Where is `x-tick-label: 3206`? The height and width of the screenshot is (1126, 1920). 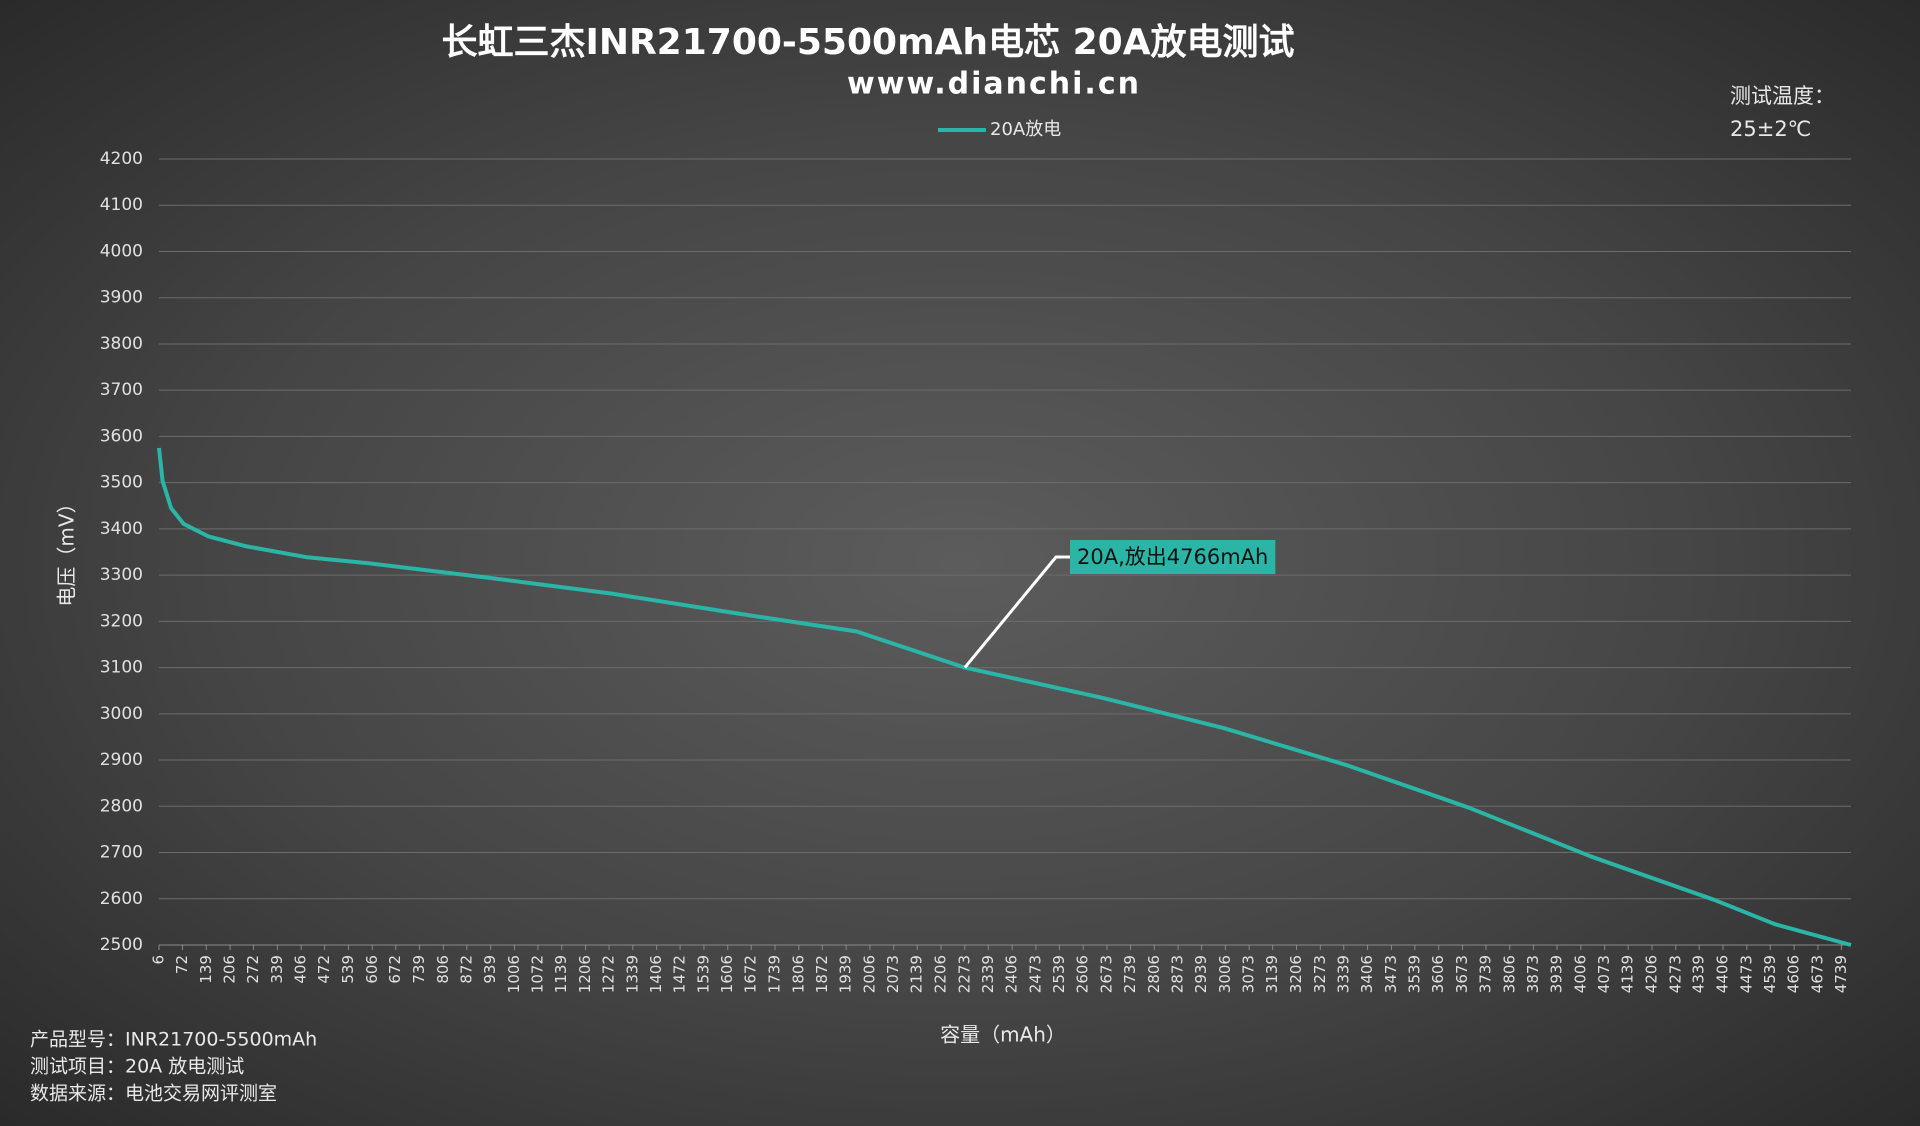 x-tick-label: 3206 is located at coordinates (1296, 974).